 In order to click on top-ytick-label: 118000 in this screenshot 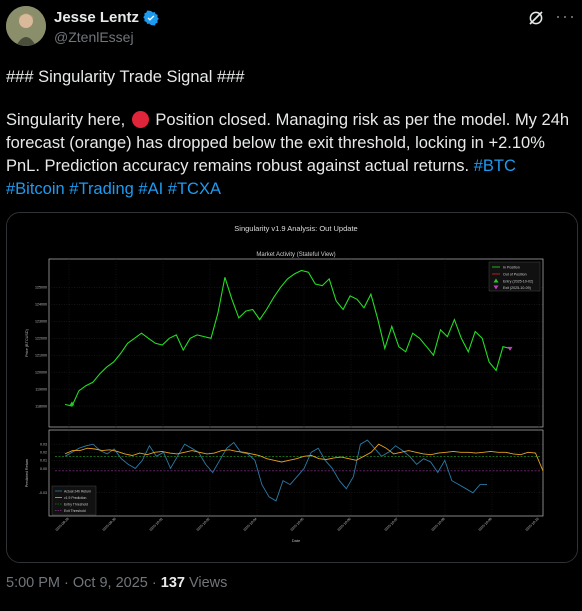, I will do `click(41, 406)`.